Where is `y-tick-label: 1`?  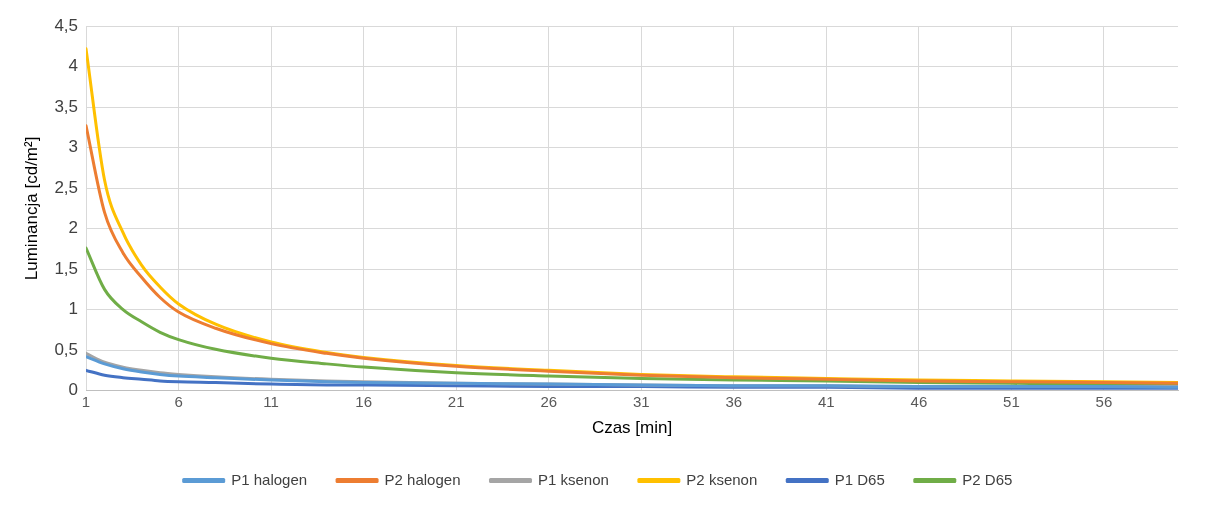 y-tick-label: 1 is located at coordinates (73, 309).